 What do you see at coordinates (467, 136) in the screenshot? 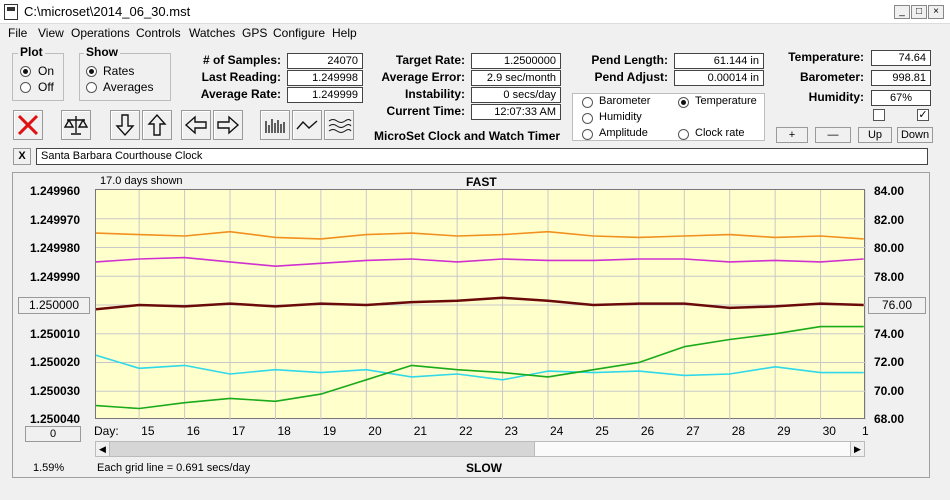
I see `app-caption: MicroSet Clock and Watch Timer` at bounding box center [467, 136].